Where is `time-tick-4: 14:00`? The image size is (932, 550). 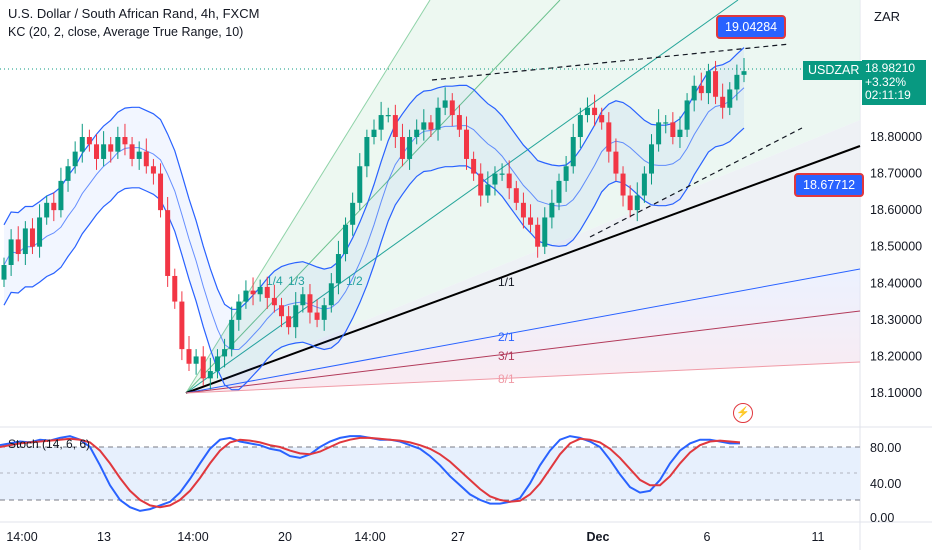 time-tick-4: 14:00 is located at coordinates (369, 537).